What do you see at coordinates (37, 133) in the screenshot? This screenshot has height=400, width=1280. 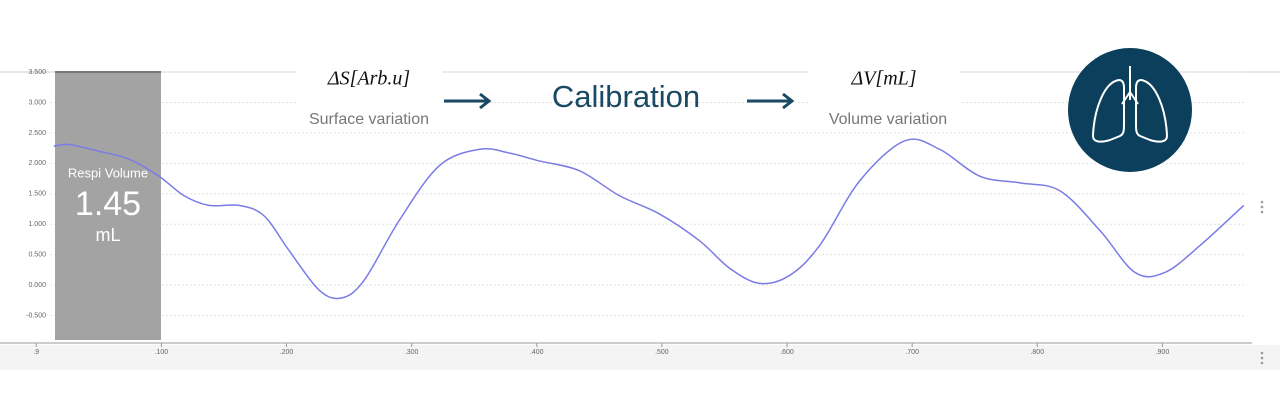 I see `y-tick-label: 2.500` at bounding box center [37, 133].